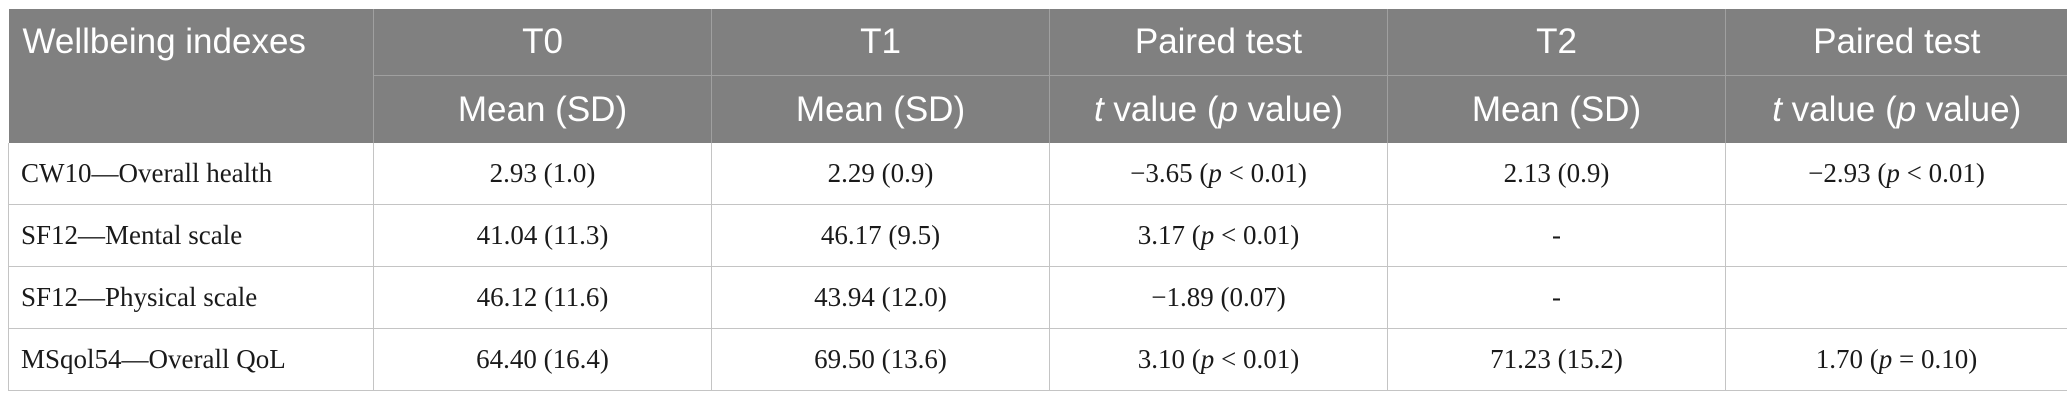 The width and height of the screenshot is (2067, 411). What do you see at coordinates (1218, 42) in the screenshot?
I see `header-paired-test-1: Paired test` at bounding box center [1218, 42].